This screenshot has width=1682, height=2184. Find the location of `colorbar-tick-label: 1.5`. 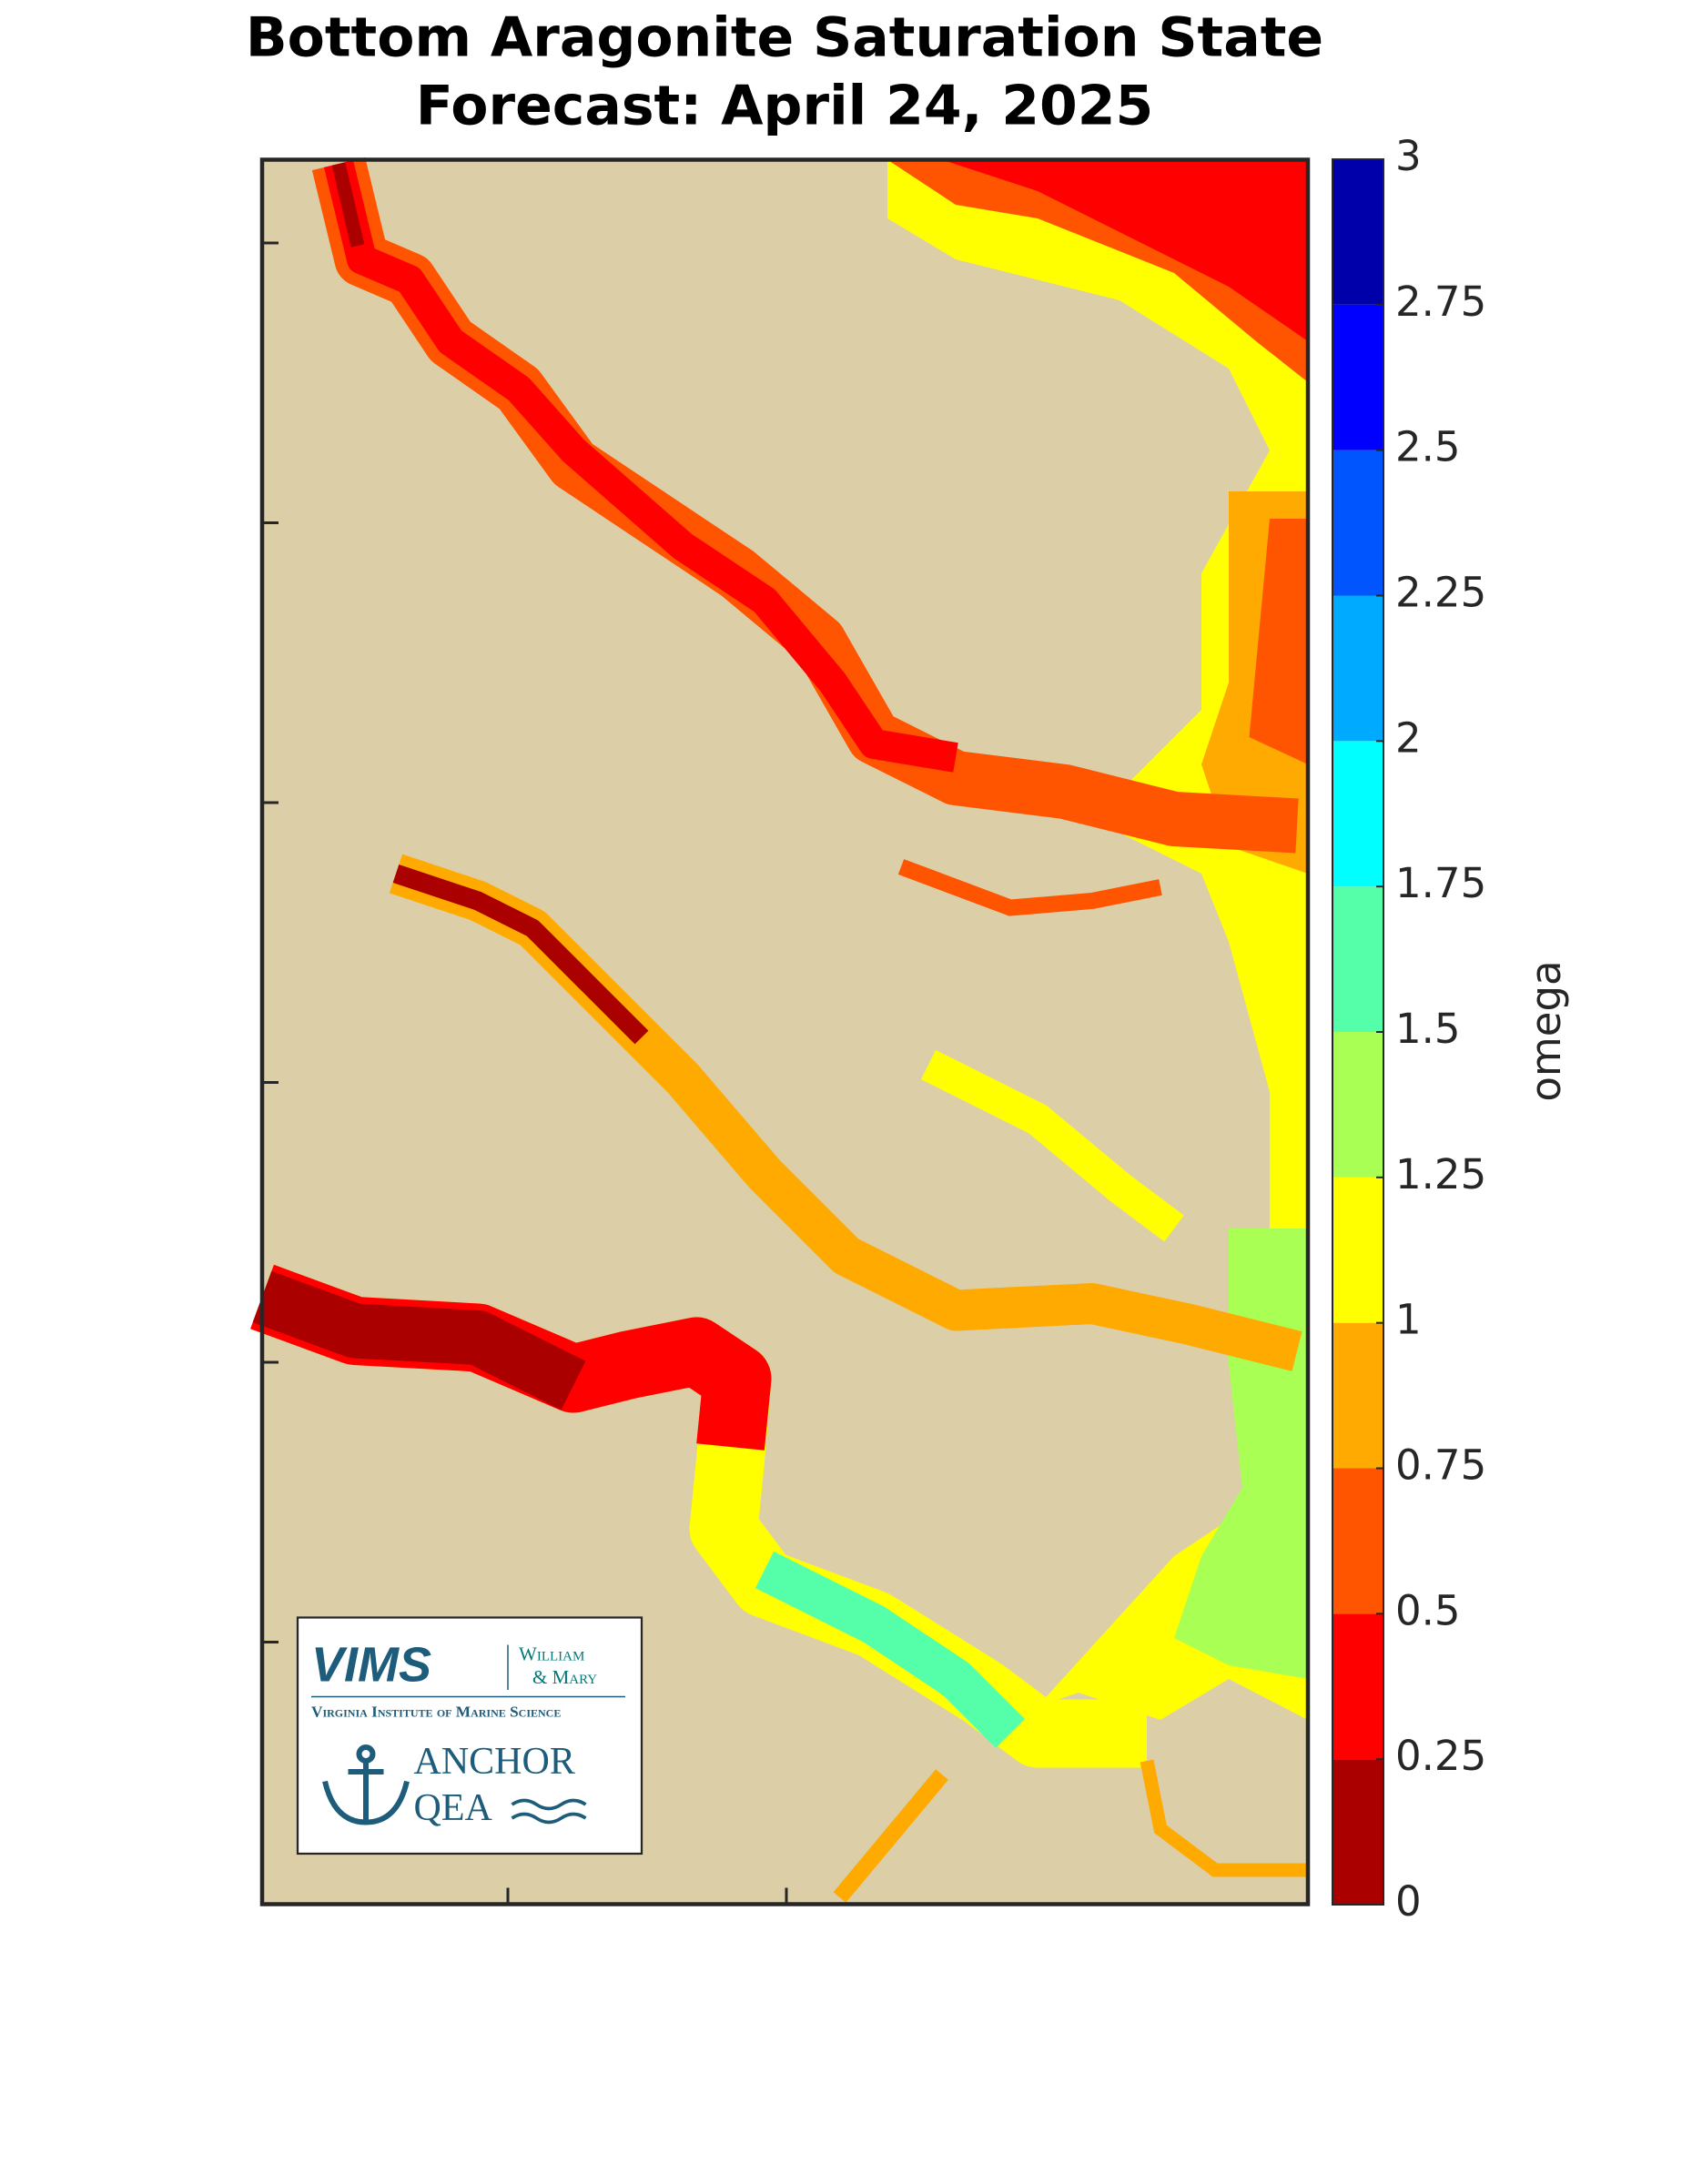

colorbar-tick-label: 1.5 is located at coordinates (1428, 1029).